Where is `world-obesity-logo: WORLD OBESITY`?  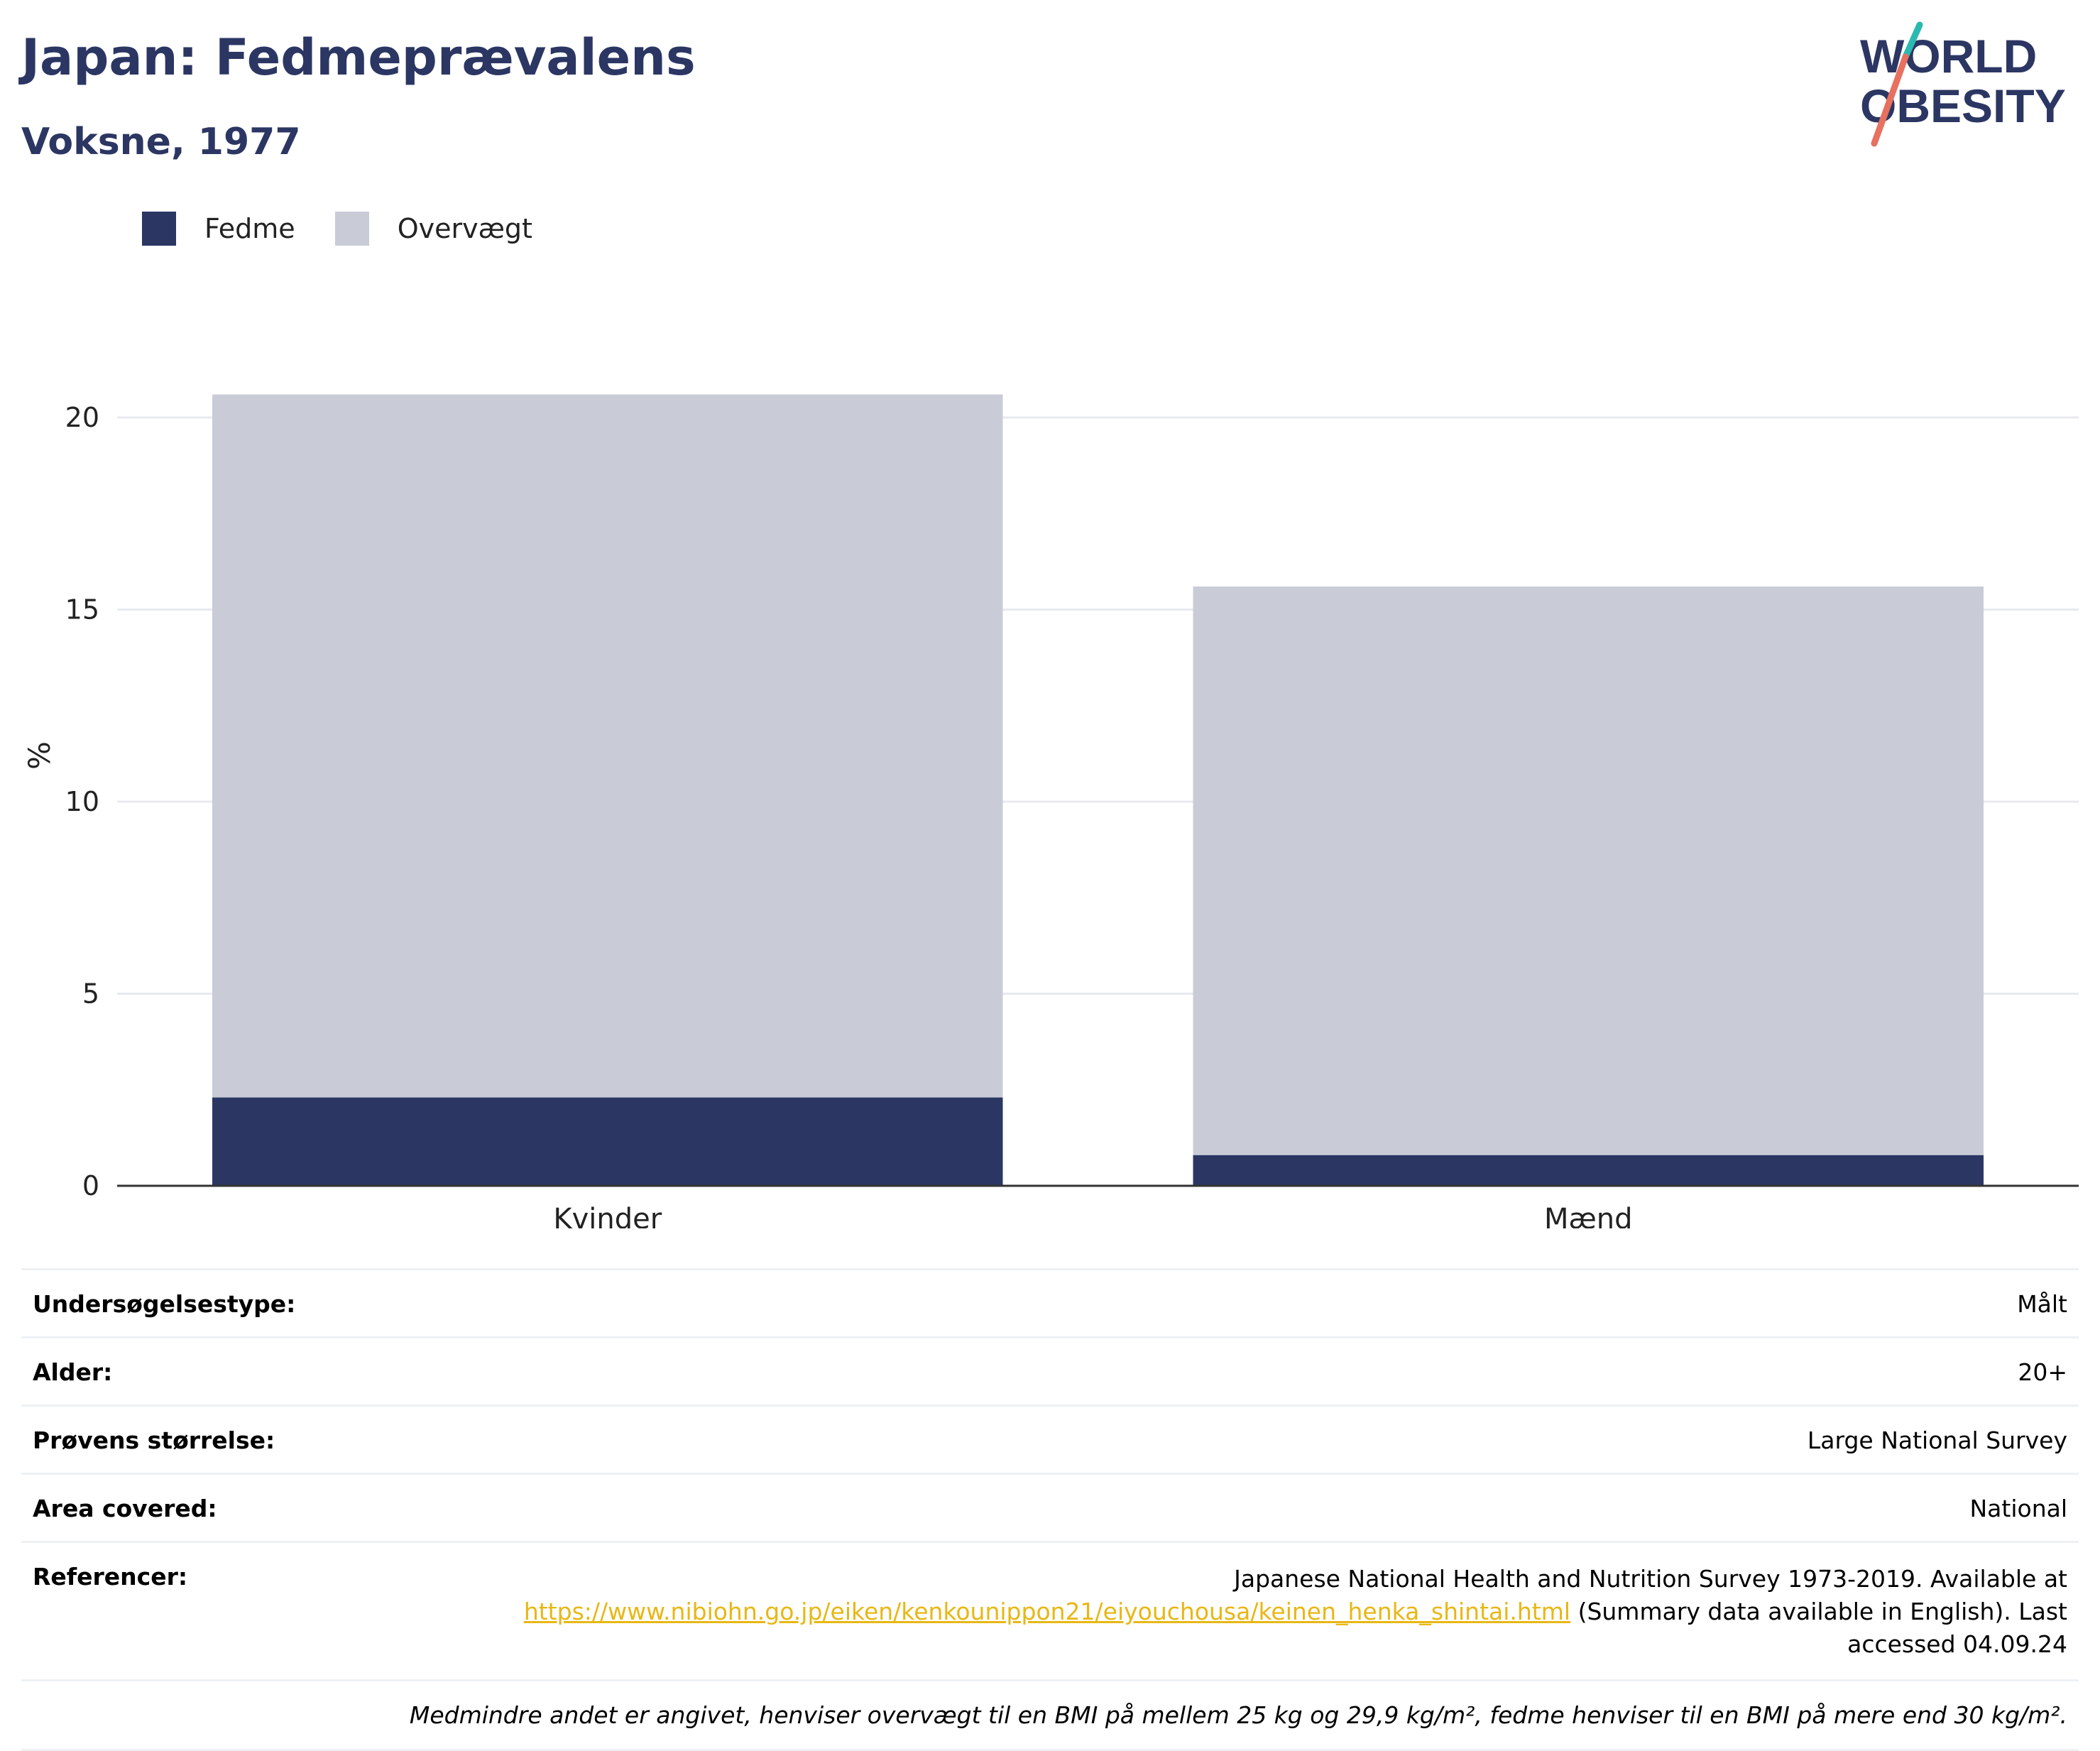
world-obesity-logo: WORLD OBESITY is located at coordinates (1966, 85).